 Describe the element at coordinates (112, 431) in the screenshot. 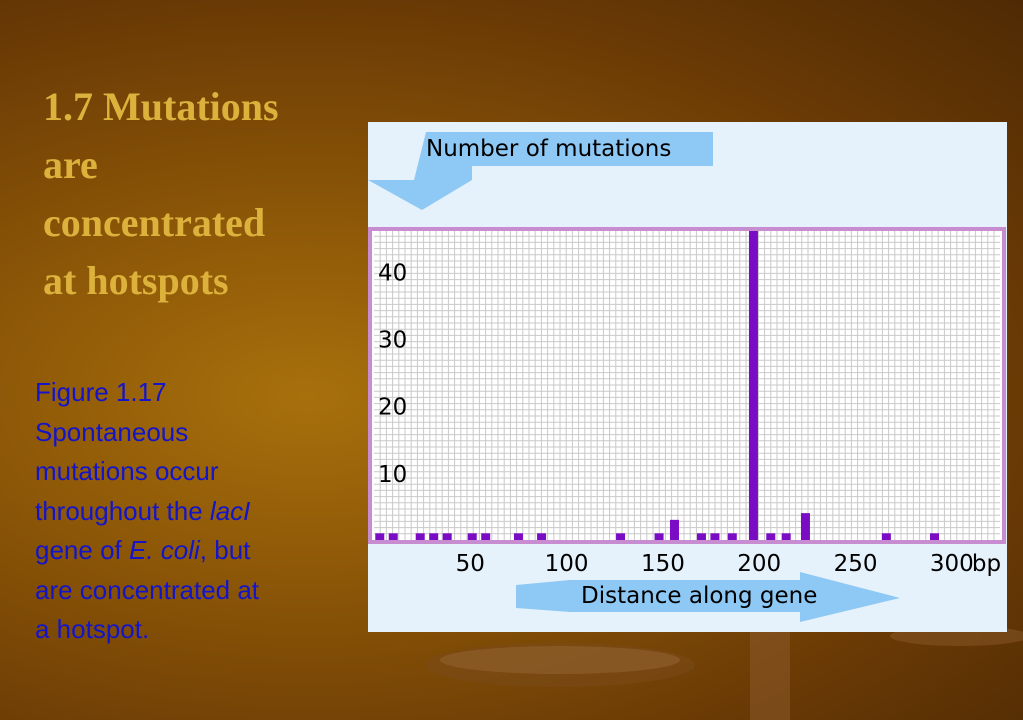

I see `caption-line: Spontaneous` at that location.